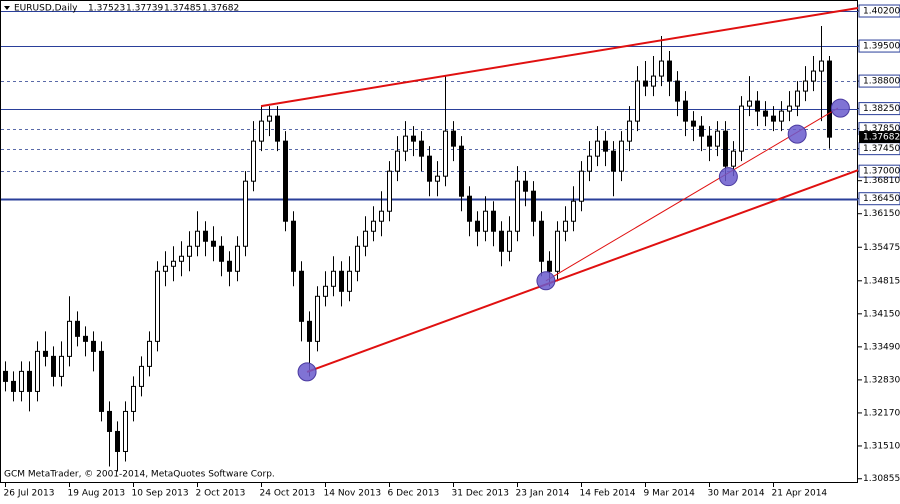  Describe the element at coordinates (881, 314) in the screenshot. I see `y-tick-label: 1.34150` at that location.